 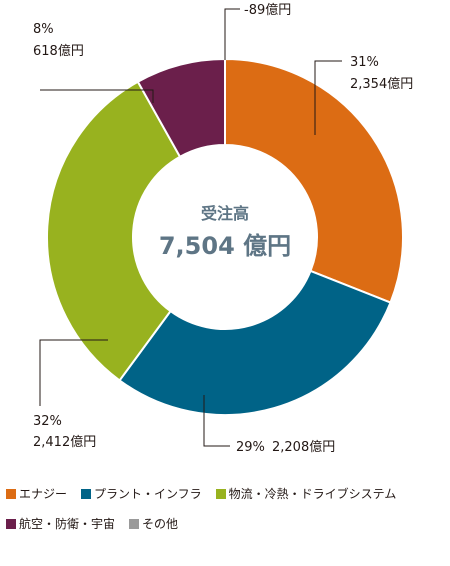 What do you see at coordinates (97, 96) in the screenshot?
I see `leader-line-aerospace` at bounding box center [97, 96].